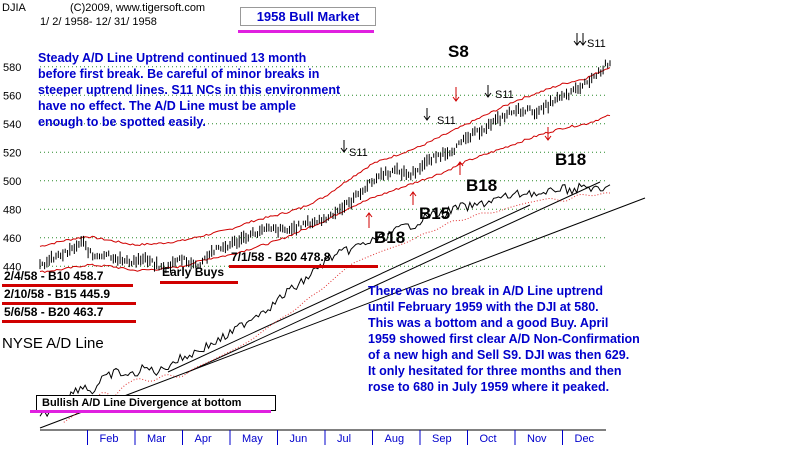 The width and height of the screenshot is (800, 450). Describe the element at coordinates (504, 95) in the screenshot. I see `signal-s11-oct: S11` at that location.